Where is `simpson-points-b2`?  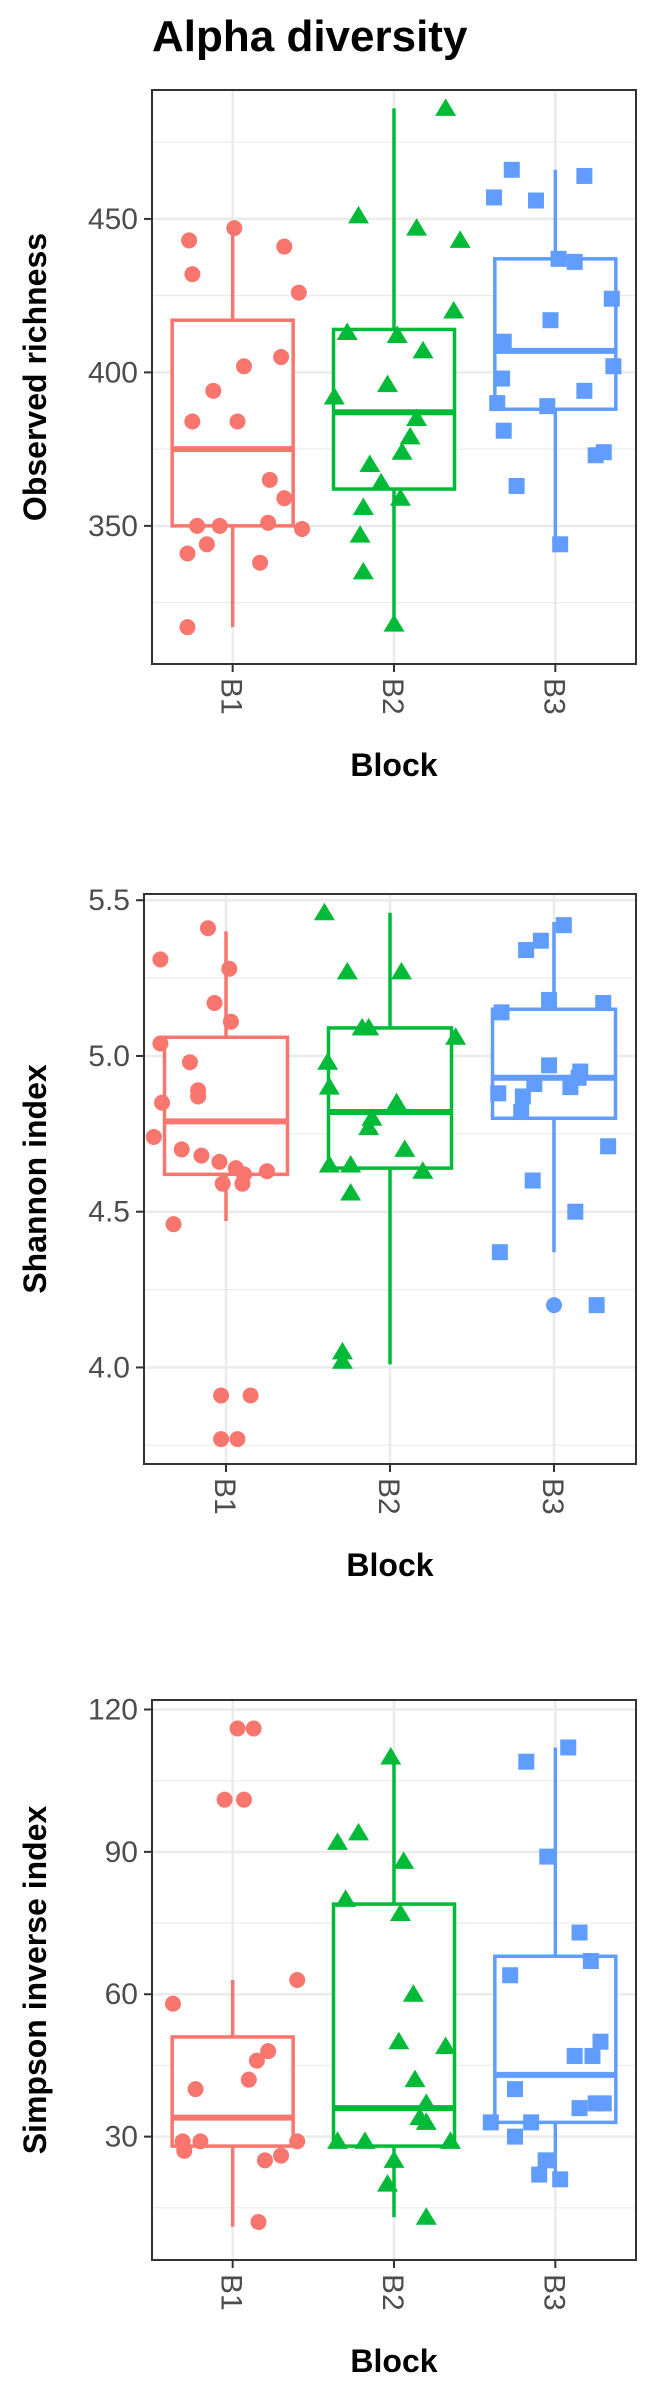 simpson-points-b2 is located at coordinates (394, 1985).